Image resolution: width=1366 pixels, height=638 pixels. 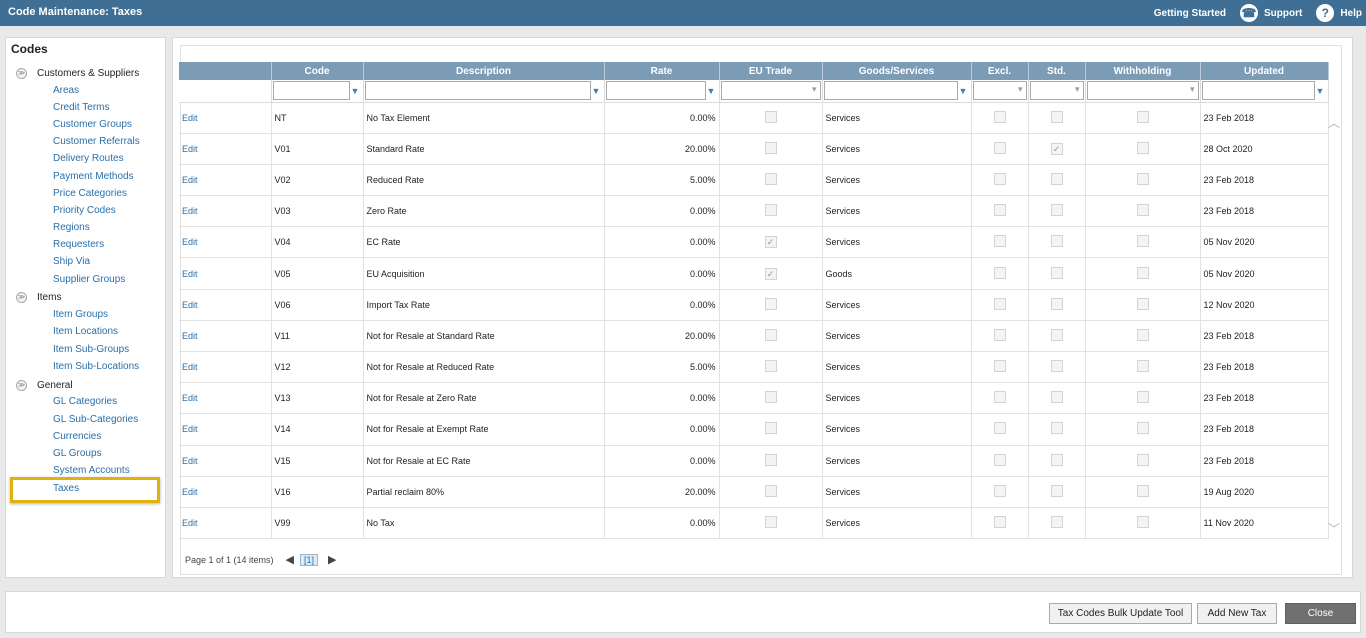 What do you see at coordinates (85, 401) in the screenshot?
I see `sidebar-item-gl-categories: GL Categories` at bounding box center [85, 401].